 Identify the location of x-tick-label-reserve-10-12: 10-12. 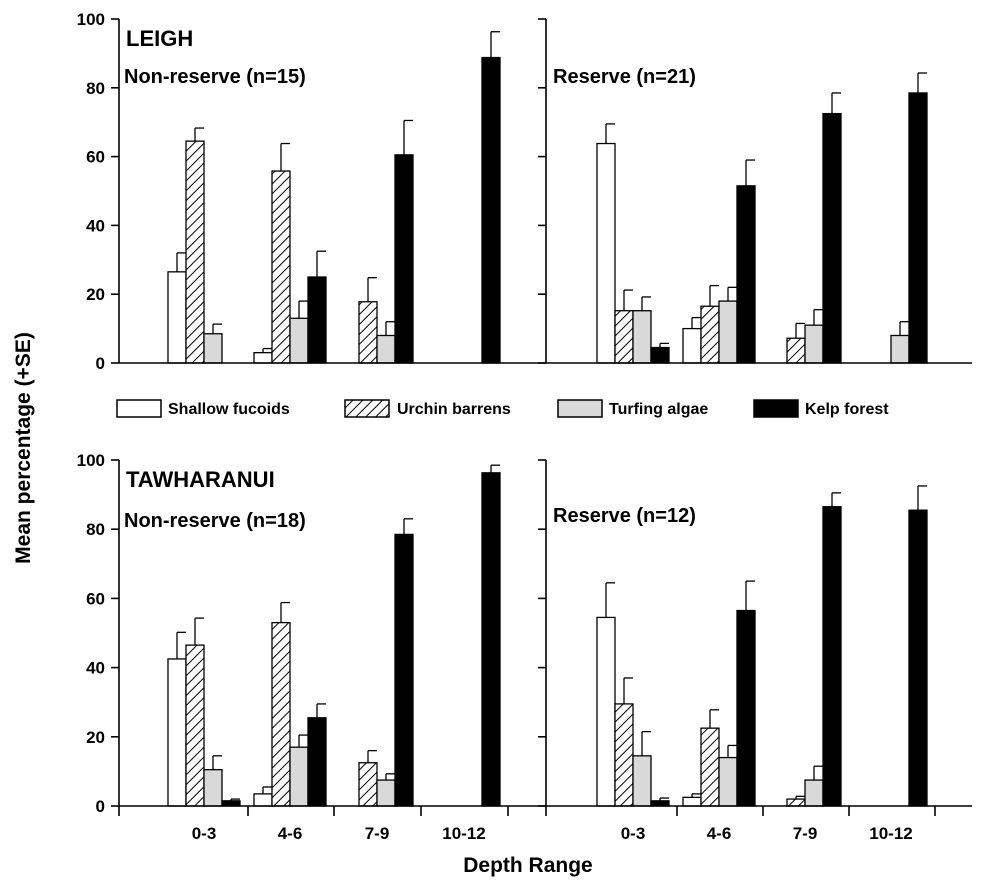
(890, 833).